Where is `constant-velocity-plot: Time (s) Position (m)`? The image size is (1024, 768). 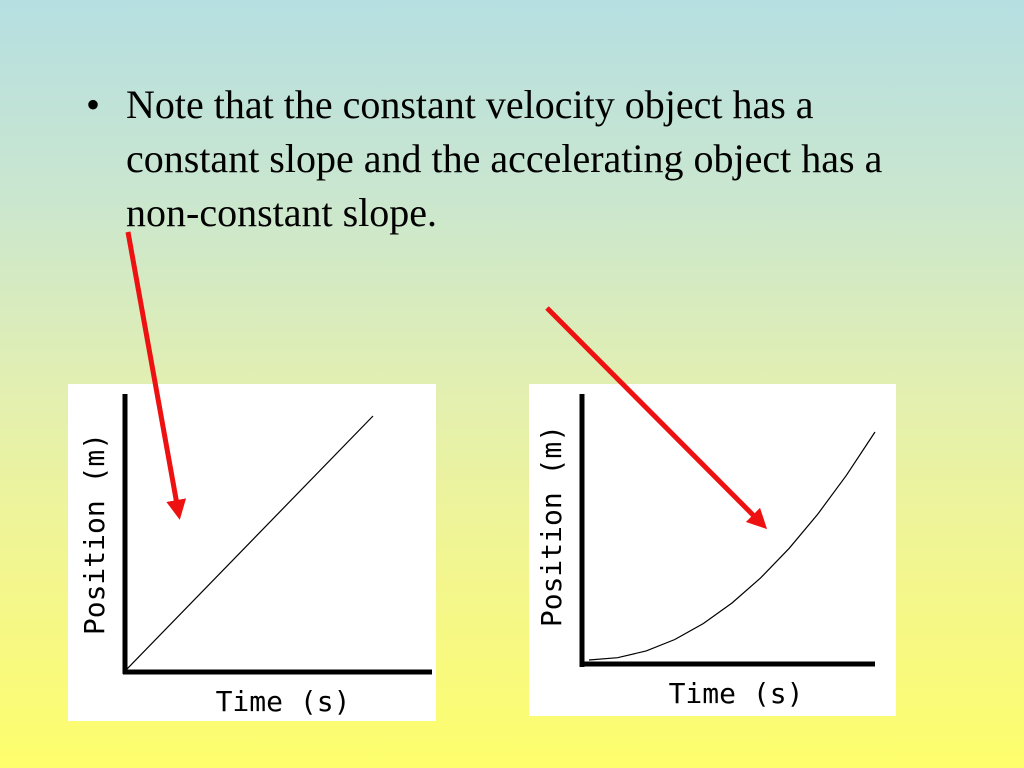
constant-velocity-plot: Time (s) Position (m) is located at coordinates (255, 556).